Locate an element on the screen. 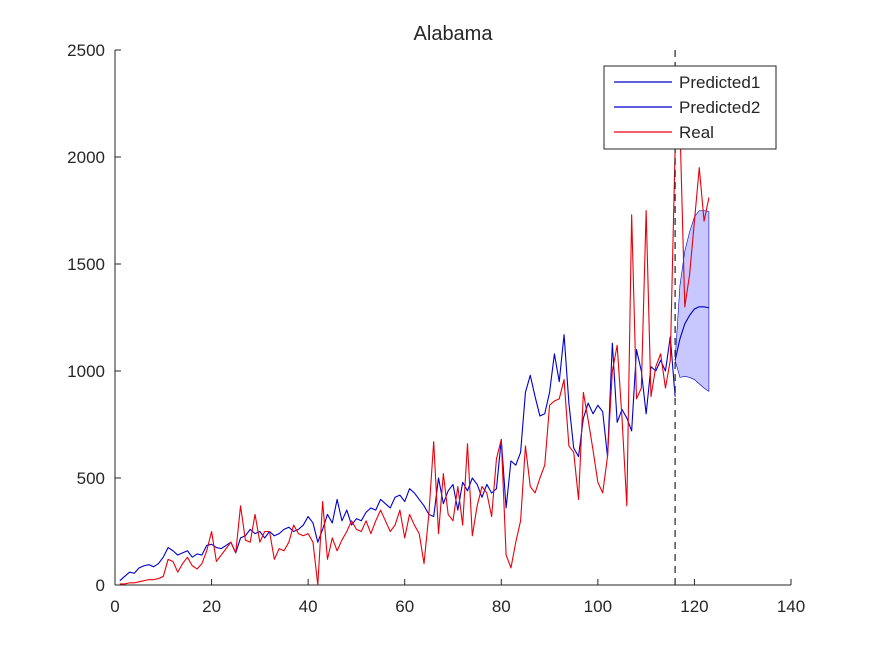 This screenshot has height=661, width=875. confidence-band-layer is located at coordinates (692, 301).